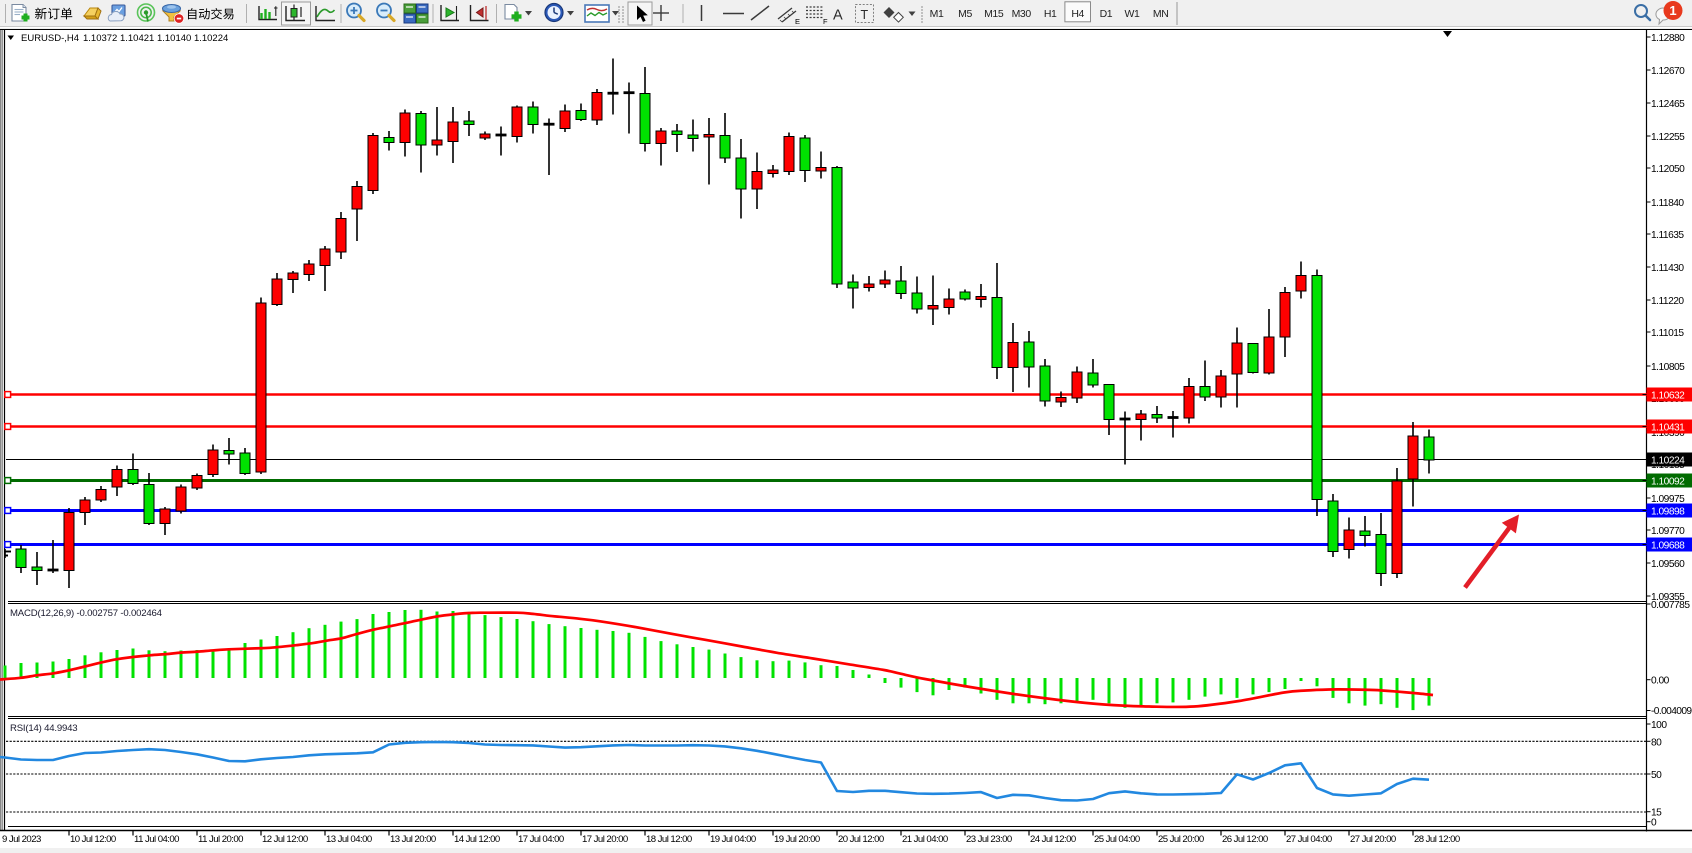 The height and width of the screenshot is (853, 1692). I want to click on svg-text: M30, so click(1022, 14).